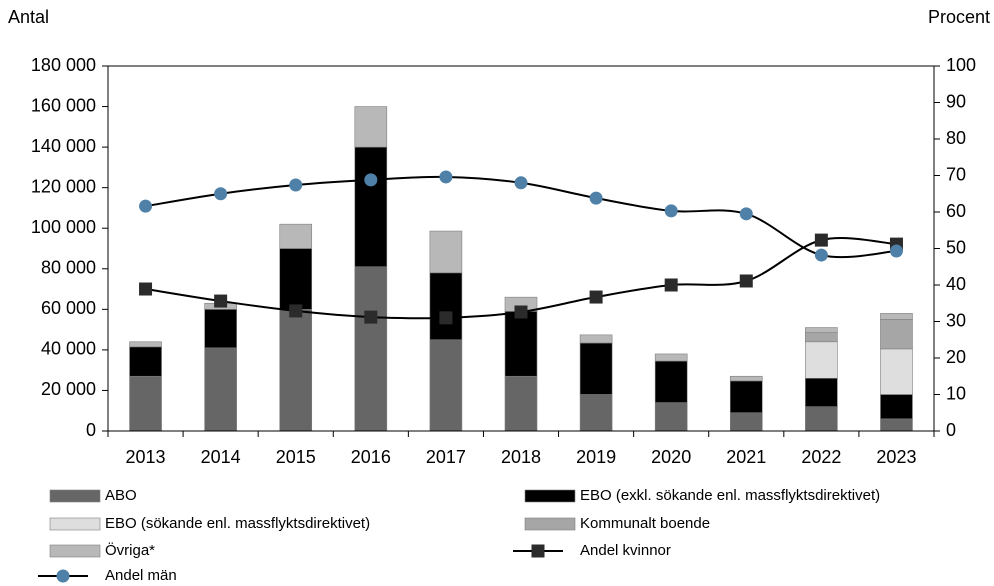 This screenshot has width=994, height=586. What do you see at coordinates (956, 101) in the screenshot?
I see `y2-tick-label: 90` at bounding box center [956, 101].